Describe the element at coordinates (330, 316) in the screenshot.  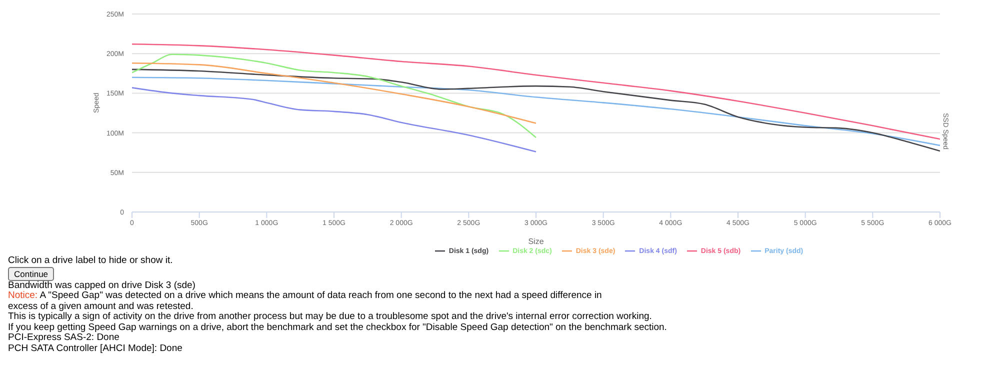
I see `text: This is typically a sign of activity on the drive from another process but may be due to a troublesome spot and the drive's internal error correction working.` at that location.